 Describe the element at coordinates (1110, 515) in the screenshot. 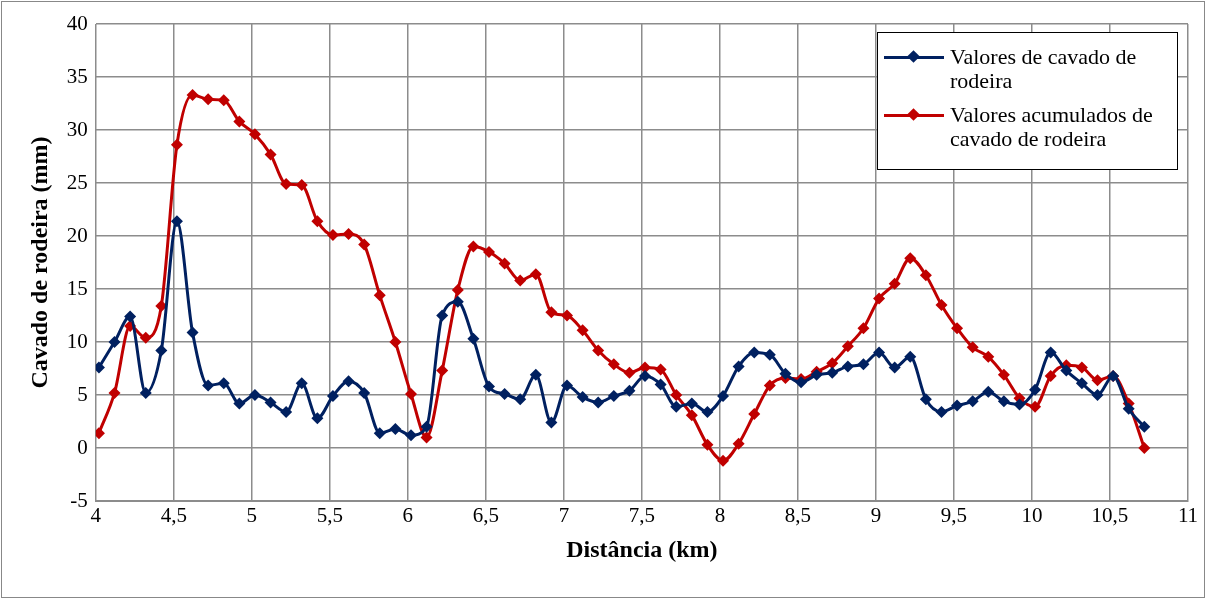

I see `x-tick-label: 10,5` at that location.